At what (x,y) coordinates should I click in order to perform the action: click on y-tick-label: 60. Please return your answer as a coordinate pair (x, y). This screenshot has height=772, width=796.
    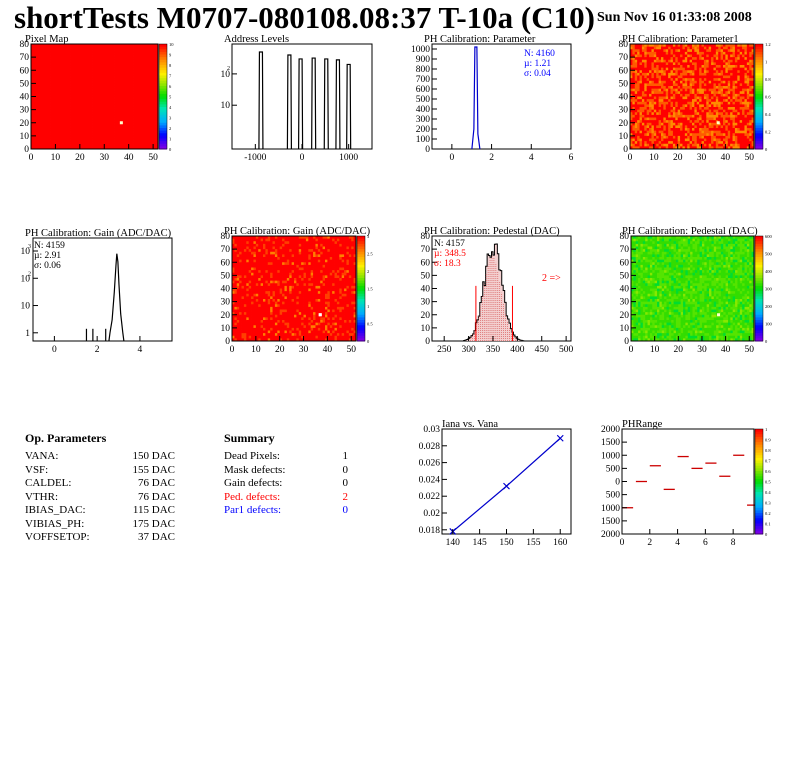
    Looking at the image, I should click on (624, 71).